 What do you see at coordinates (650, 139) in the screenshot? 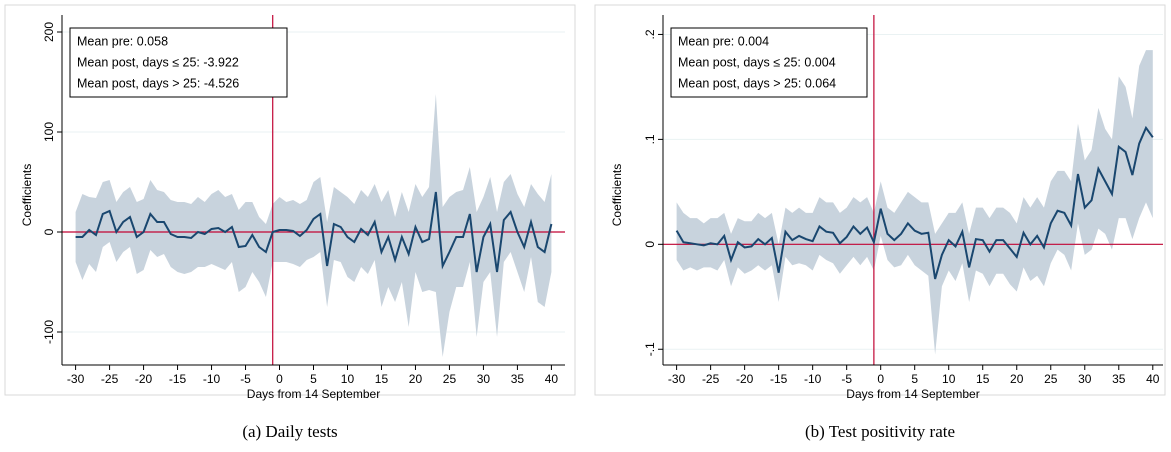
I see `y-tick-label: .1` at bounding box center [650, 139].